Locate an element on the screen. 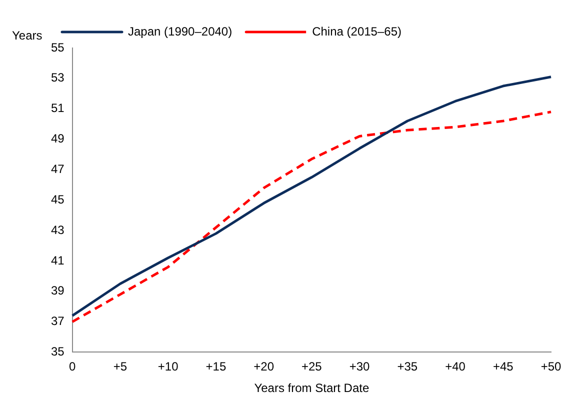  y-tick-label: 39 is located at coordinates (57, 291).